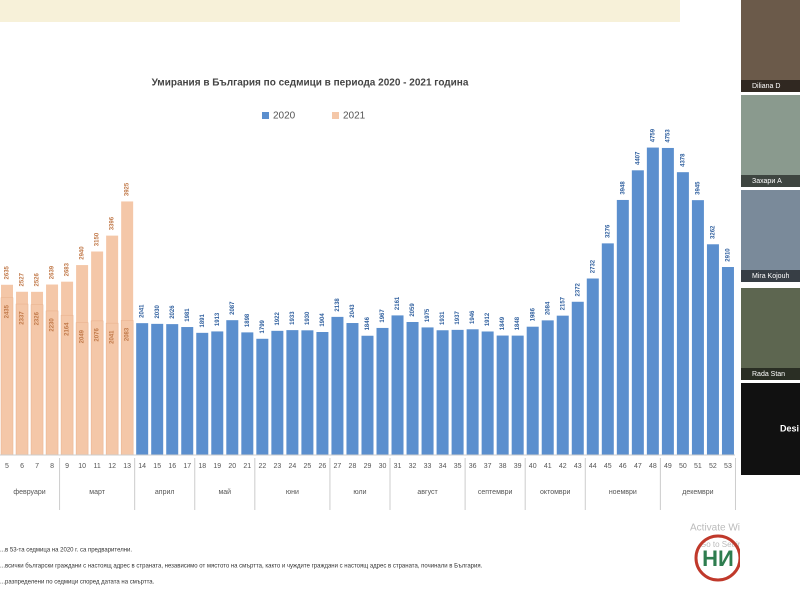 The image size is (800, 605). What do you see at coordinates (7, 466) in the screenshot?
I see `x-tick-label: 5` at bounding box center [7, 466].